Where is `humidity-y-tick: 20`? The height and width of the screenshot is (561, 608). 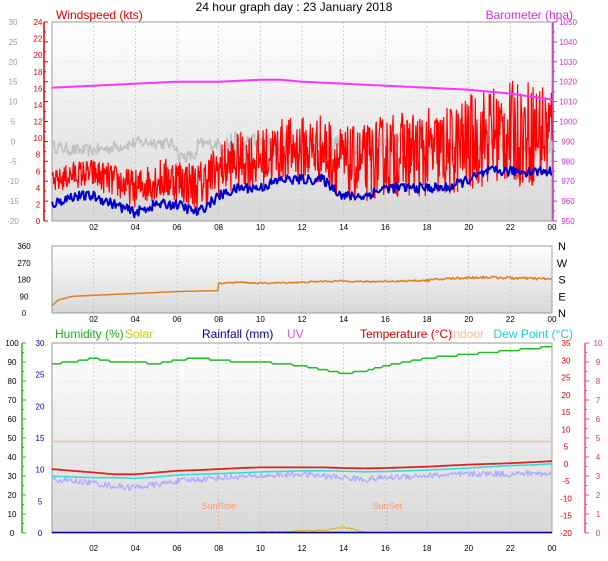 humidity-y-tick: 20 is located at coordinates (12, 495).